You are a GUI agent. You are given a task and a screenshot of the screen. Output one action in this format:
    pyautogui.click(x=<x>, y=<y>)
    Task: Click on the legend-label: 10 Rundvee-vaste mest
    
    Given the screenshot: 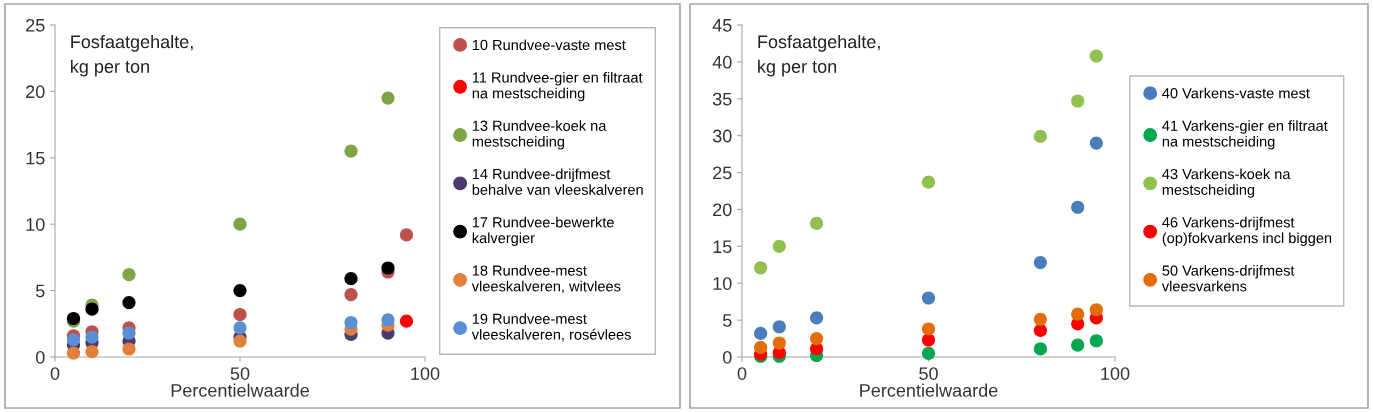 What is the action you would take?
    pyautogui.click(x=549, y=45)
    